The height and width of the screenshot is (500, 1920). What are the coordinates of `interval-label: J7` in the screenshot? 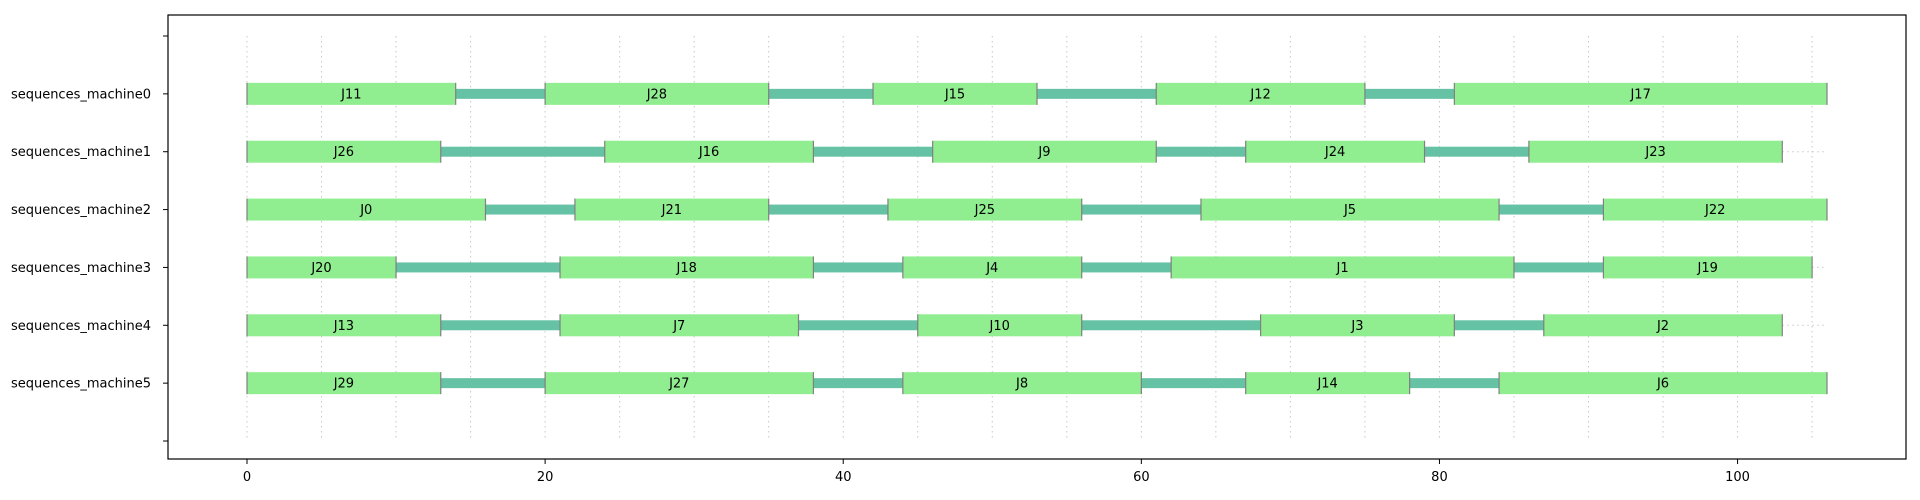 It's located at (678, 326).